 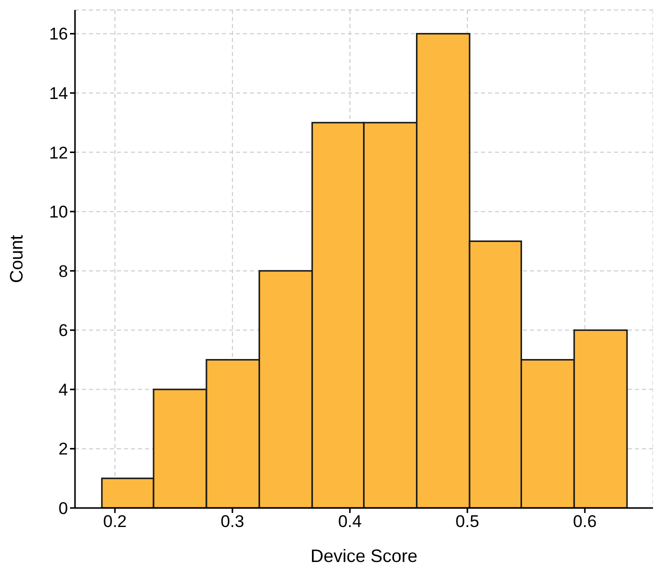 I want to click on y-tick-label: 12, so click(x=58, y=152).